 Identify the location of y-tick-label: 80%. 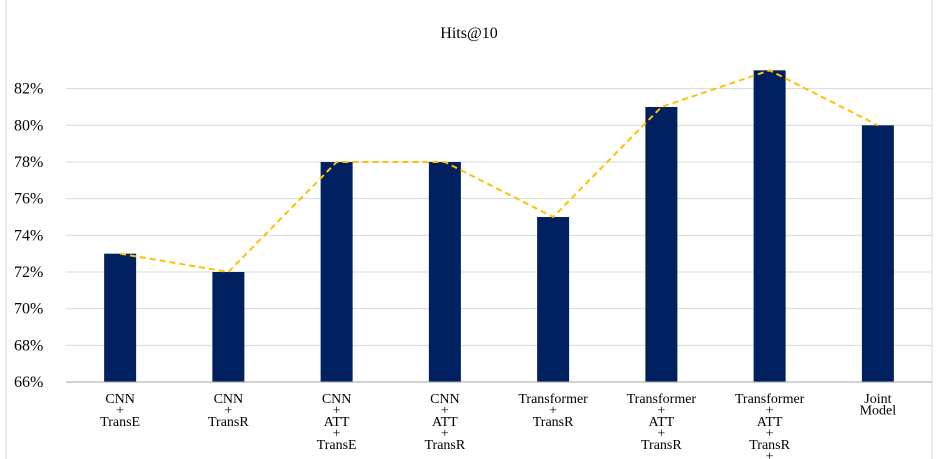
(28, 125).